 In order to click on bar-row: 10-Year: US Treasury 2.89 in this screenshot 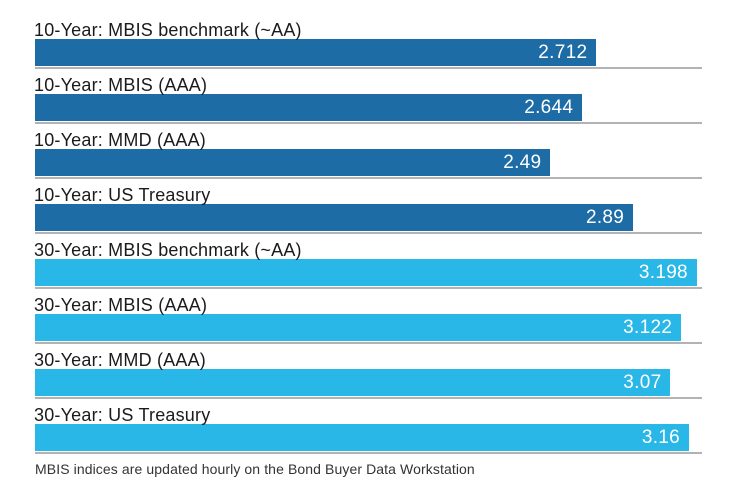, I will do `click(368, 209)`.